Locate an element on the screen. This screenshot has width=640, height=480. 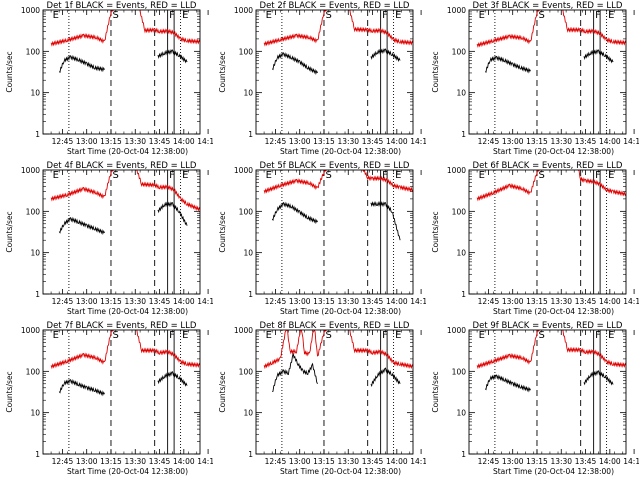
panel-title: Det 8f BLACK = Events, RED = LLD is located at coordinates (335, 326).